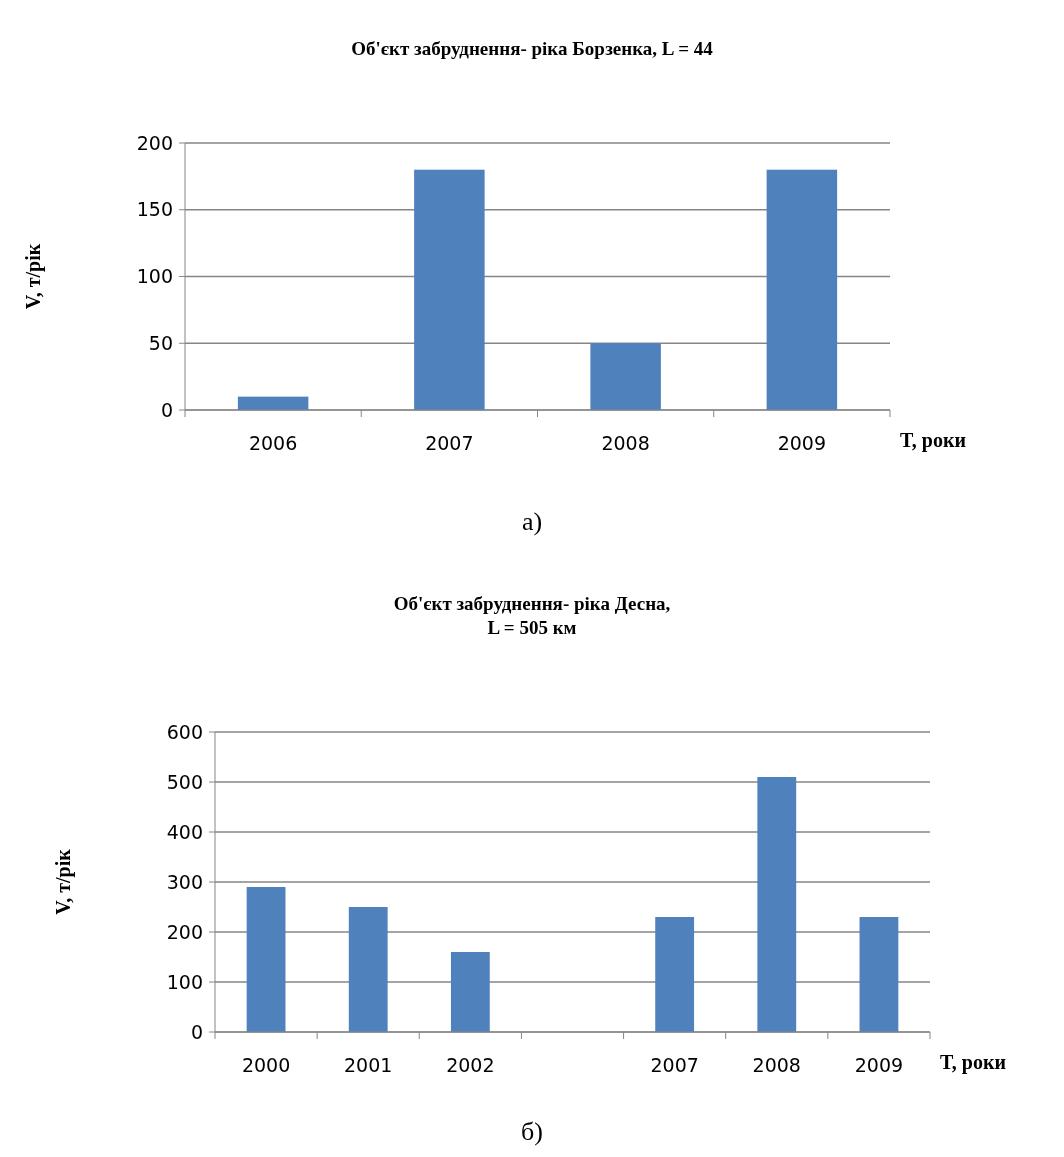  Describe the element at coordinates (184, 731) in the screenshot. I see `y-tick-label: 600` at that location.